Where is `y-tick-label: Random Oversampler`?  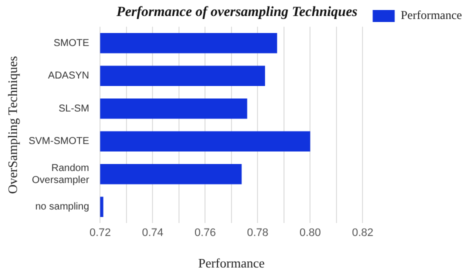 y-tick-label: Random Oversampler is located at coordinates (61, 174).